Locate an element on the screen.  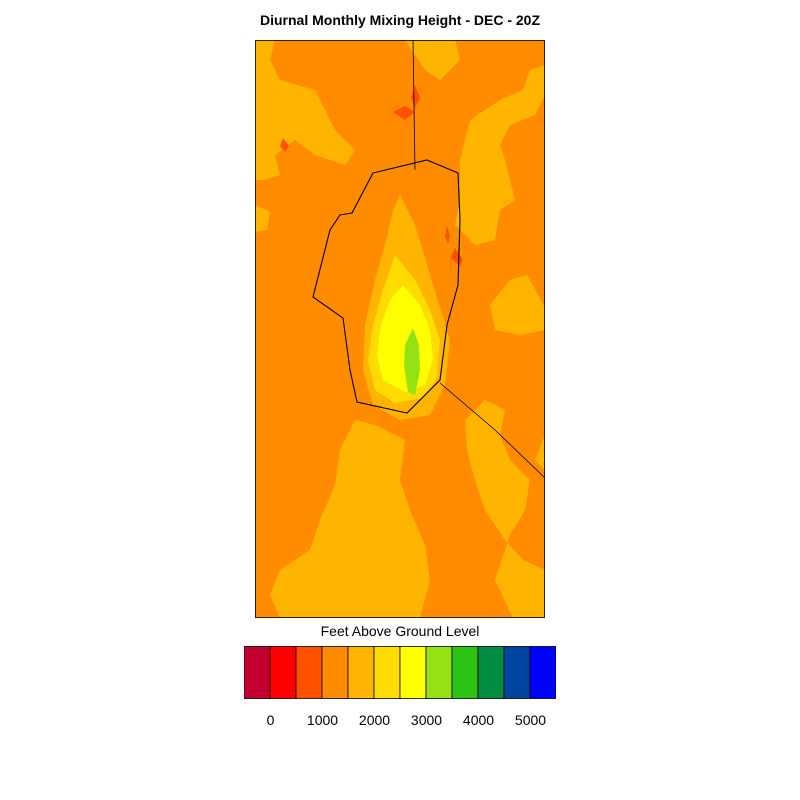
boundary-north-line is located at coordinates (414, 105).